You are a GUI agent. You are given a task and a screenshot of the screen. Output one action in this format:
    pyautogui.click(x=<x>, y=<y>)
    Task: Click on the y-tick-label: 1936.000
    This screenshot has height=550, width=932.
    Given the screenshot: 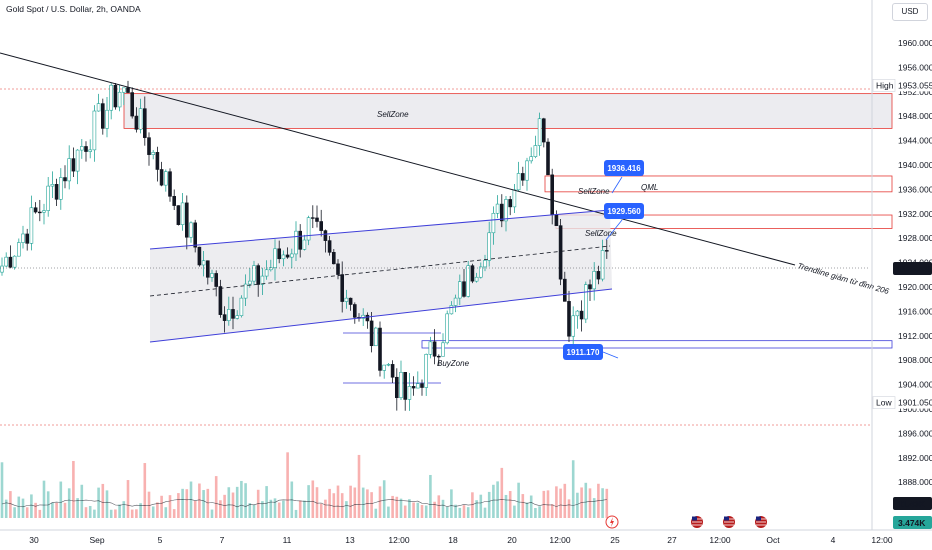 What is the action you would take?
    pyautogui.click(x=915, y=189)
    